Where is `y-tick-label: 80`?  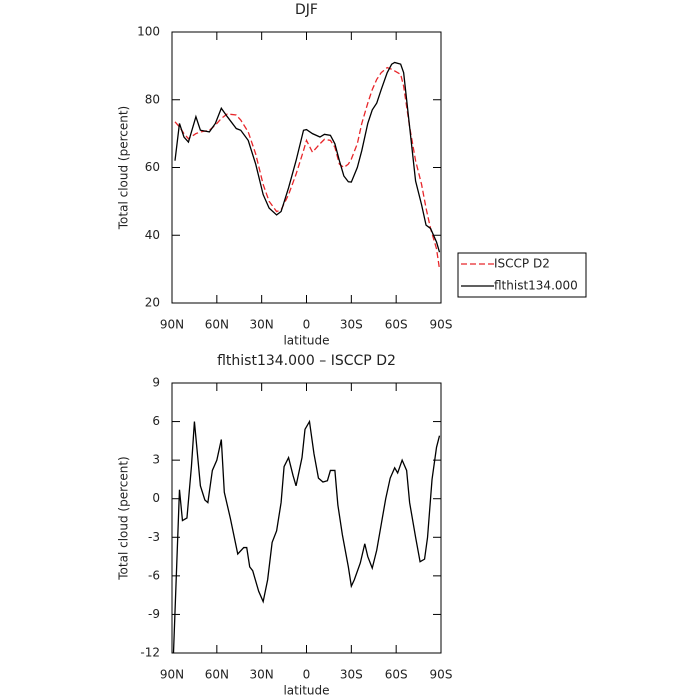 y-tick-label: 80 is located at coordinates (152, 99).